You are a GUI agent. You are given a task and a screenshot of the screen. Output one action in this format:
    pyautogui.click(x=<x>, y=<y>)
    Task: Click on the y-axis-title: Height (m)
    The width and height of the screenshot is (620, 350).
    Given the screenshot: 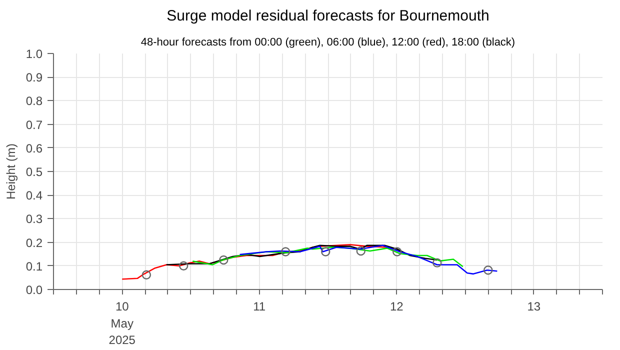 What is the action you would take?
    pyautogui.click(x=11, y=171)
    